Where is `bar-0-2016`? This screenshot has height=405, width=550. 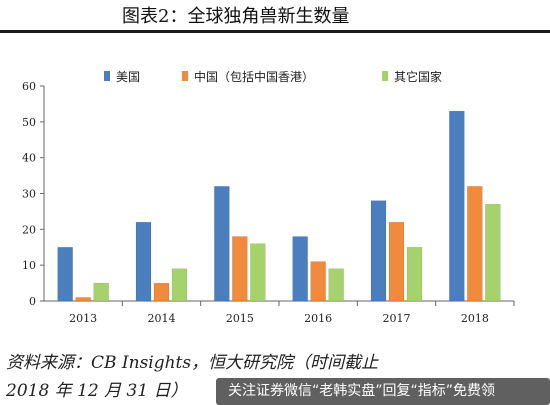 bar-0-2016 is located at coordinates (300, 269).